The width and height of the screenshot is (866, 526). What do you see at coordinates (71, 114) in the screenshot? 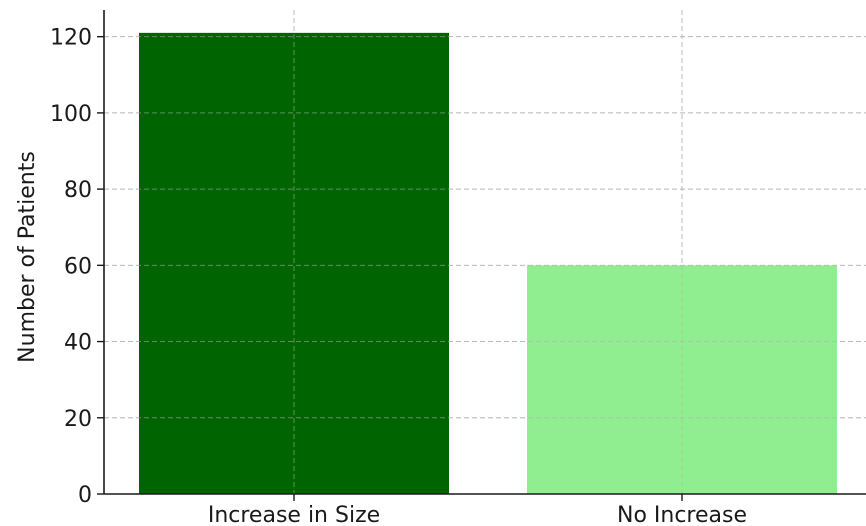
I see `y-tick-label-100: 100` at bounding box center [71, 114].